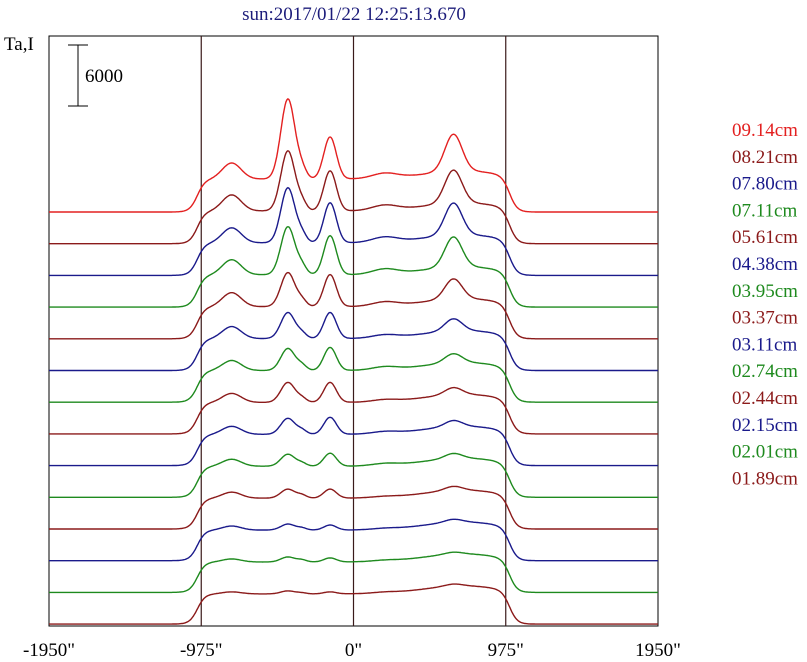 Image resolution: width=807 pixels, height=662 pixels. I want to click on series-line-03.11cm, so click(353, 441).